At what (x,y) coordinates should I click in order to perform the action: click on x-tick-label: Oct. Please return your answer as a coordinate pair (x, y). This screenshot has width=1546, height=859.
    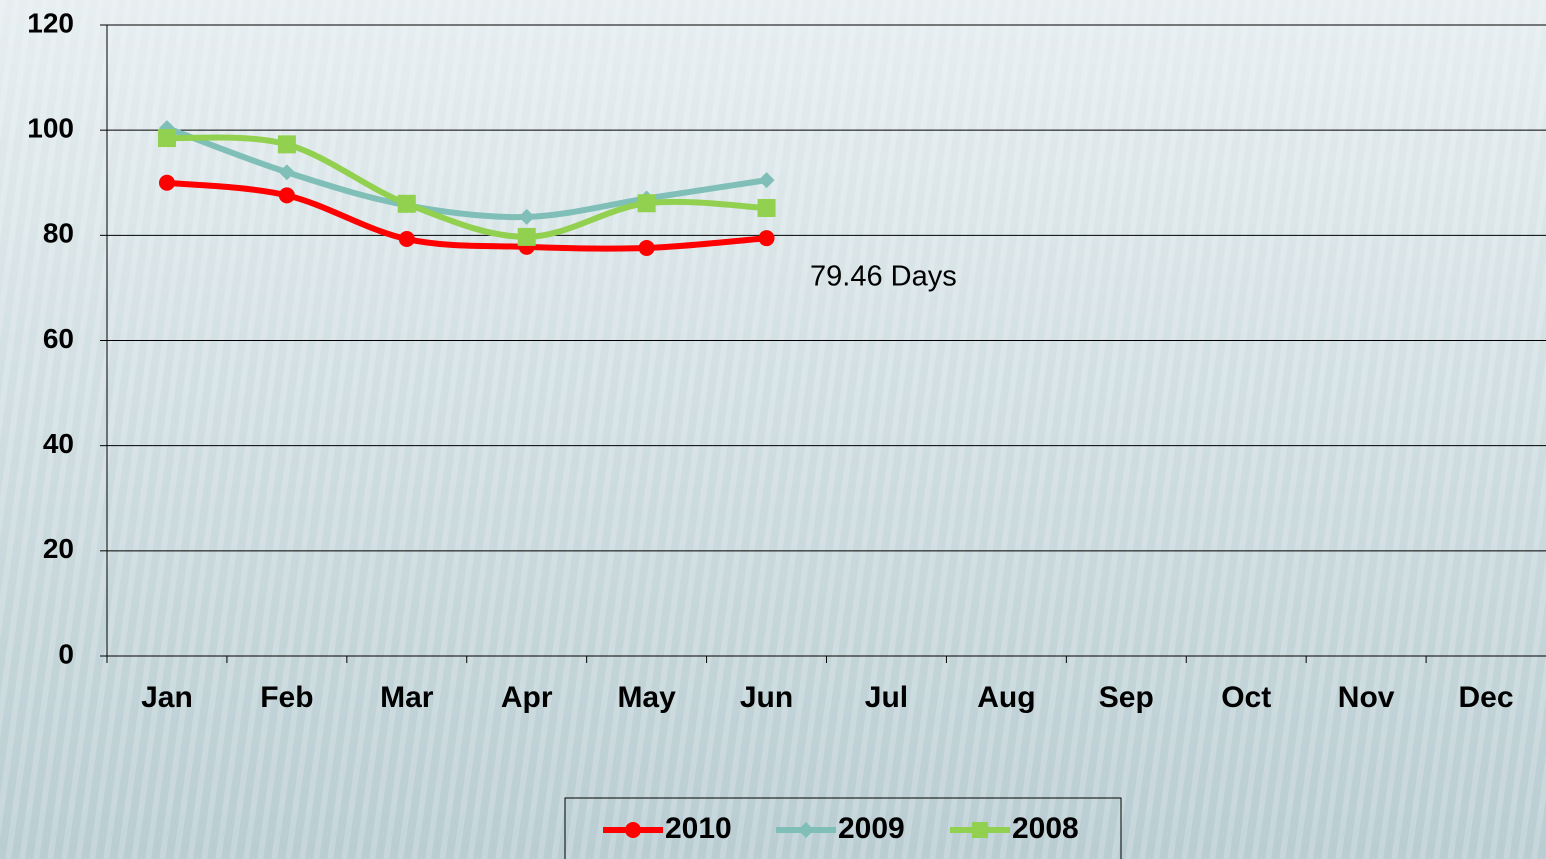
    Looking at the image, I should click on (1246, 697).